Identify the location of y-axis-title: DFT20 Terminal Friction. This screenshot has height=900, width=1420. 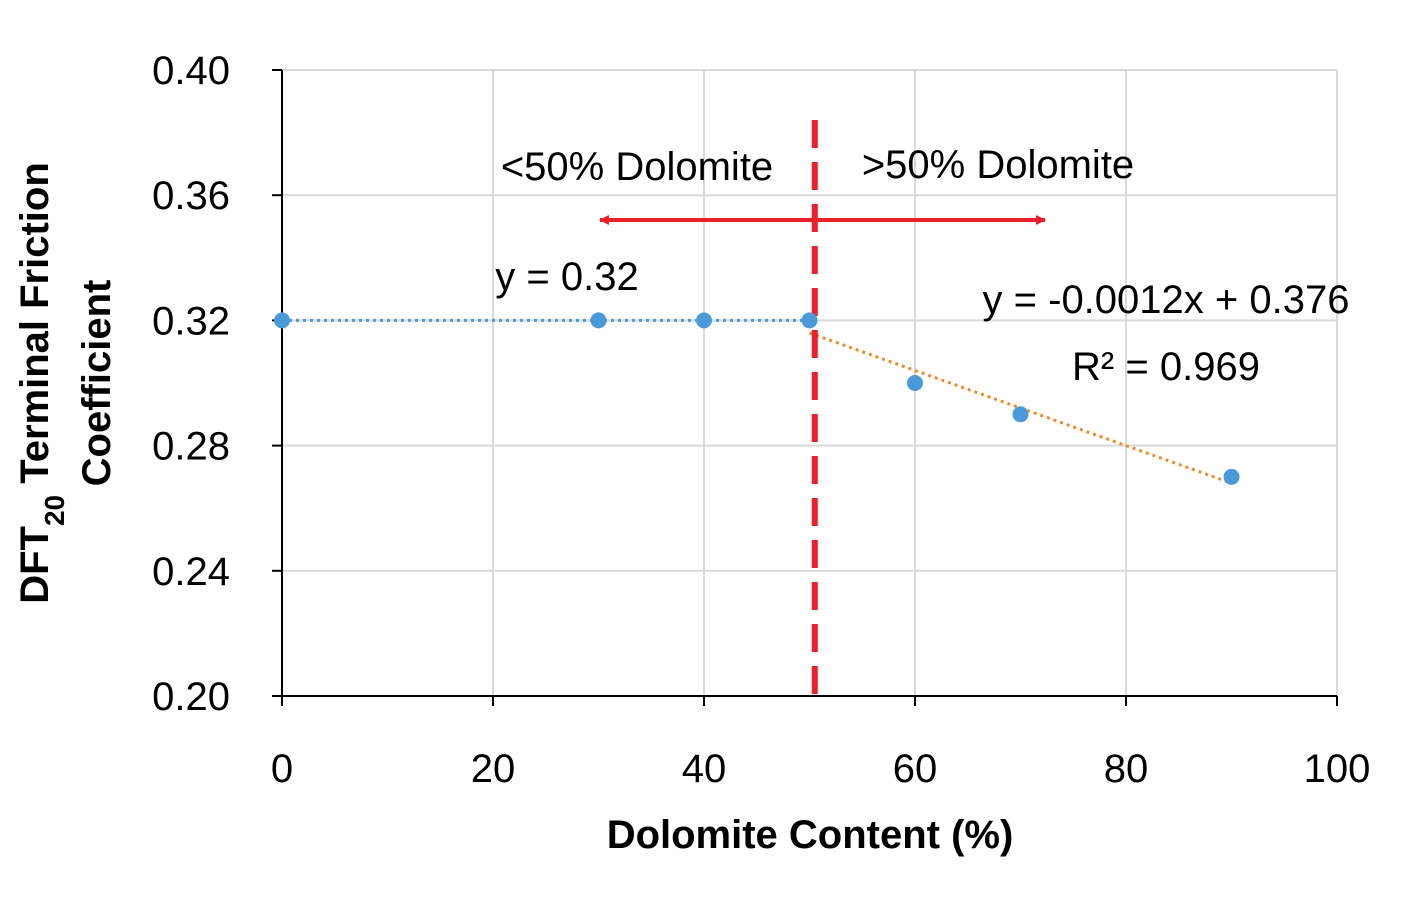
(41, 383).